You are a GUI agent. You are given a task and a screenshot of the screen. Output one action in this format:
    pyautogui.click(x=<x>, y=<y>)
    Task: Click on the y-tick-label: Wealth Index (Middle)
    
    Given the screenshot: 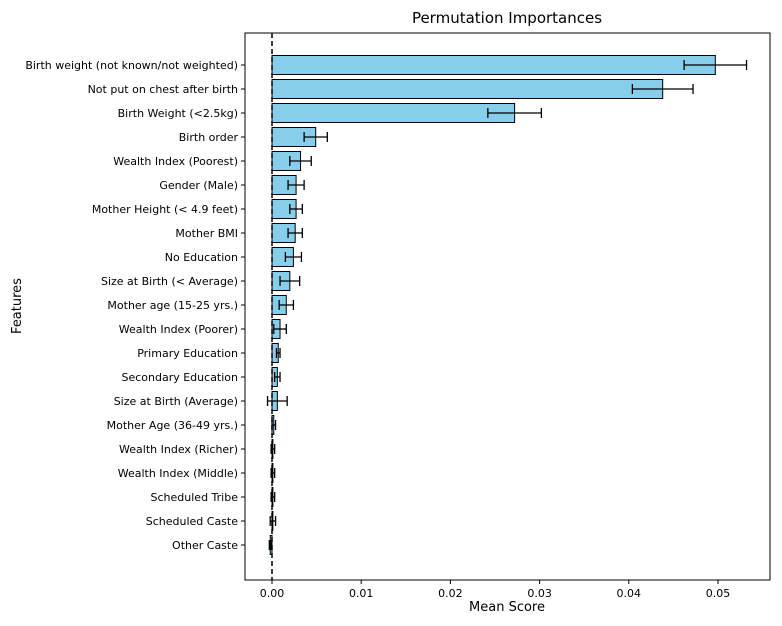 What is the action you would take?
    pyautogui.click(x=178, y=473)
    